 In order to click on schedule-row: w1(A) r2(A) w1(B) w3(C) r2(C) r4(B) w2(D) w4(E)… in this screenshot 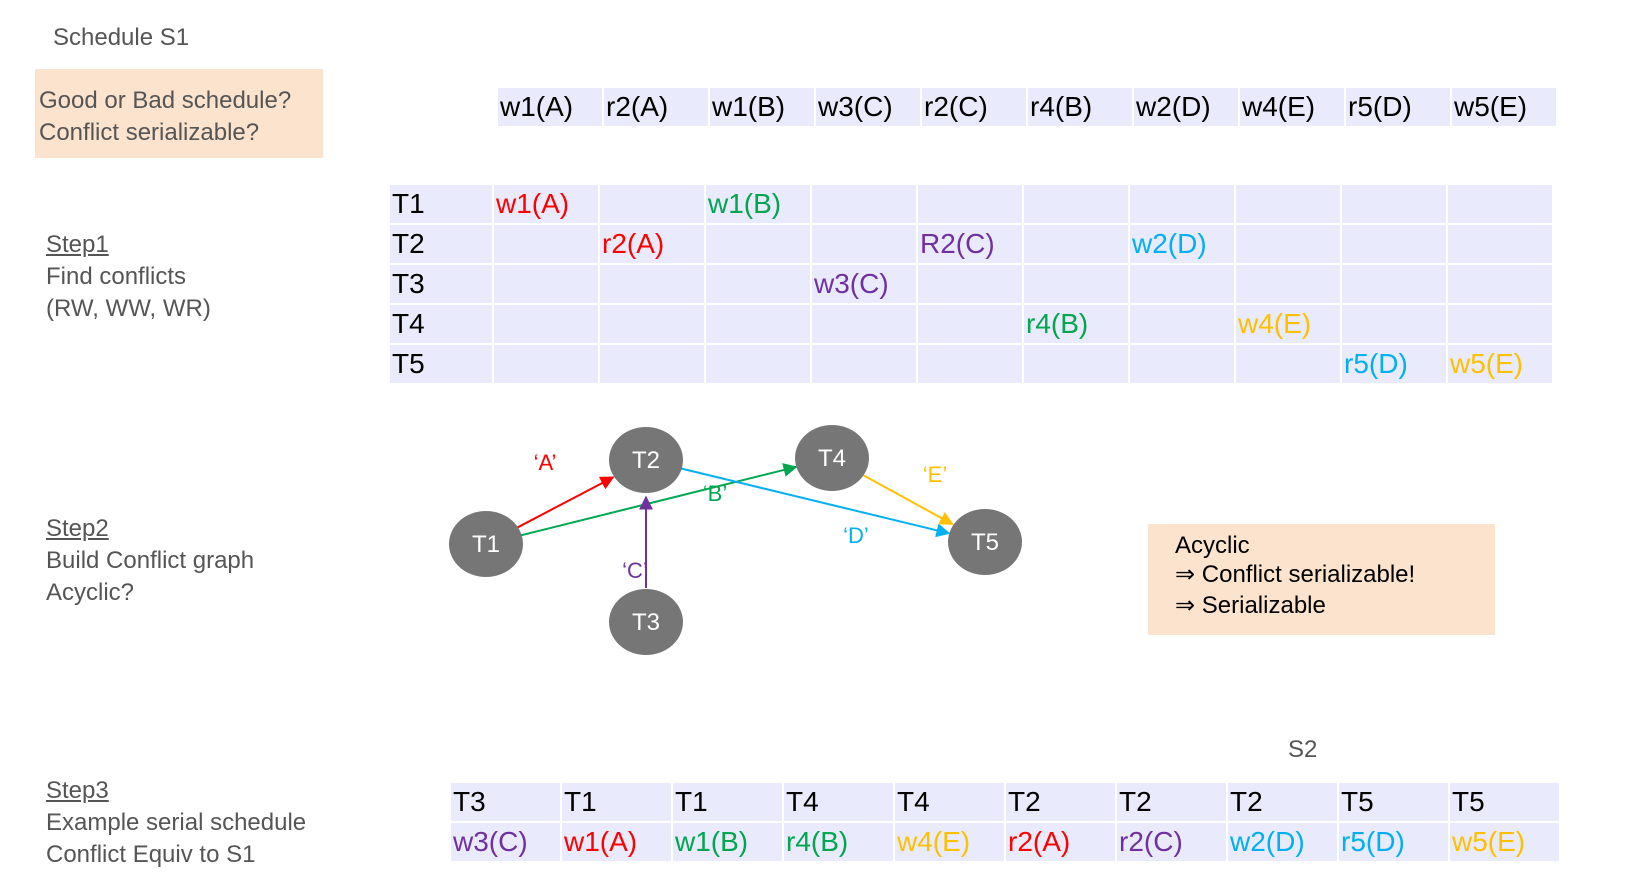, I will do `click(1027, 107)`.